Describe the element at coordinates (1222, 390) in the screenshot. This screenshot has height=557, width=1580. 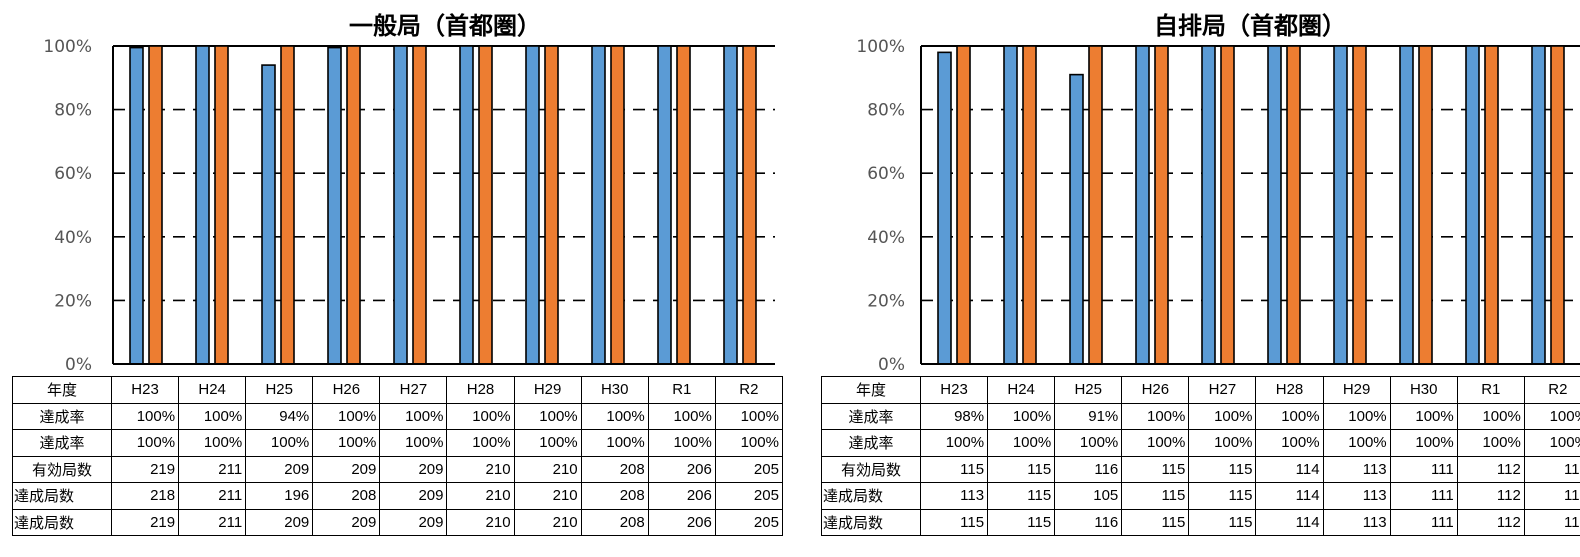
I see `header-cell: H27` at that location.